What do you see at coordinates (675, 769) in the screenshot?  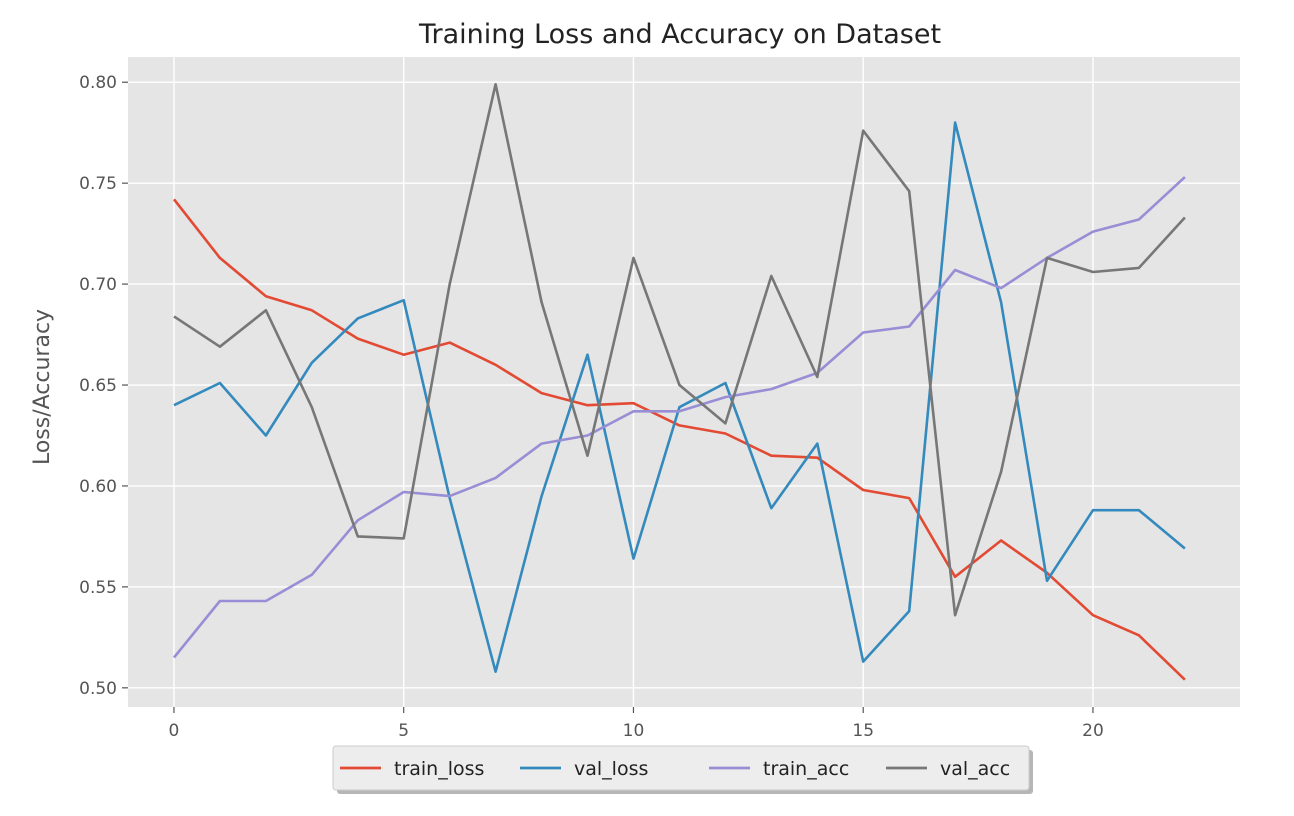 I see `legend-items: train_loss val_loss train_acc val_acc` at bounding box center [675, 769].